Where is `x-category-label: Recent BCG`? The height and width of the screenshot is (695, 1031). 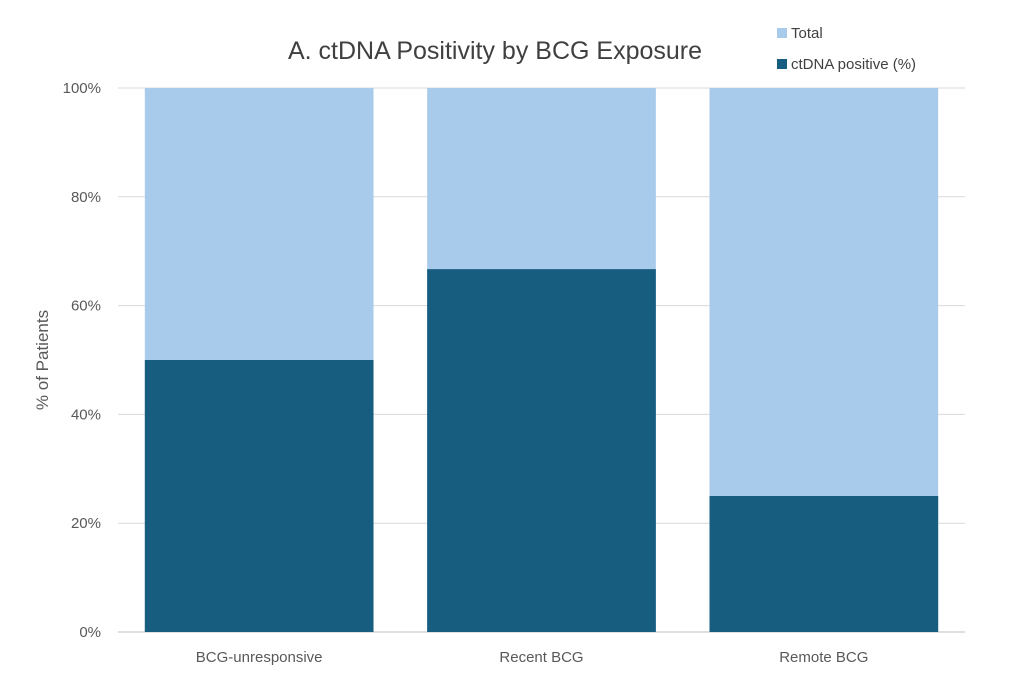 x-category-label: Recent BCG is located at coordinates (541, 657).